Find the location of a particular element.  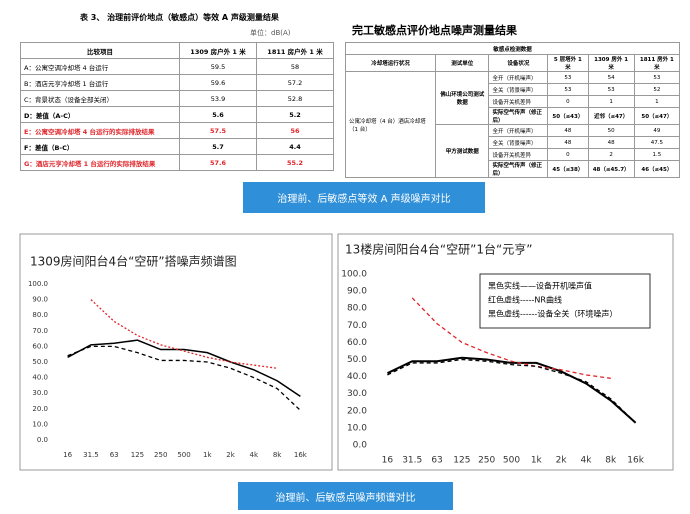

table-row: 设备开关机差异 0 1 1 is located at coordinates (513, 101).